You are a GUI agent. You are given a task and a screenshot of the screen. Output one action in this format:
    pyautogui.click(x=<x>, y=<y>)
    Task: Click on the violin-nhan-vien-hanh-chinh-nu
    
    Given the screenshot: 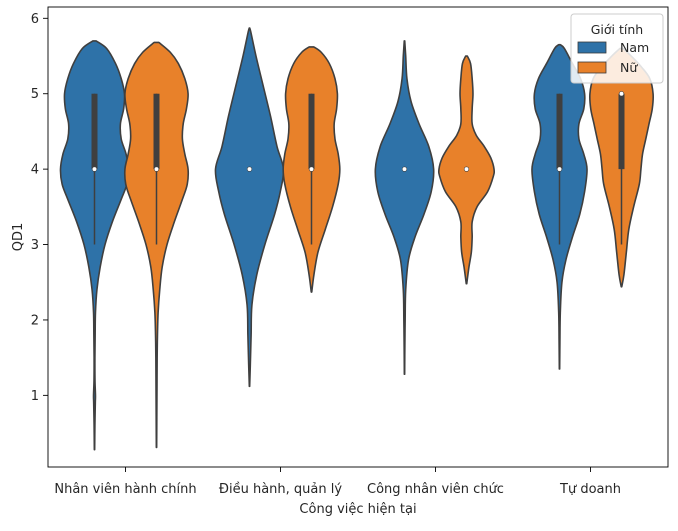 What is the action you would take?
    pyautogui.click(x=156, y=245)
    